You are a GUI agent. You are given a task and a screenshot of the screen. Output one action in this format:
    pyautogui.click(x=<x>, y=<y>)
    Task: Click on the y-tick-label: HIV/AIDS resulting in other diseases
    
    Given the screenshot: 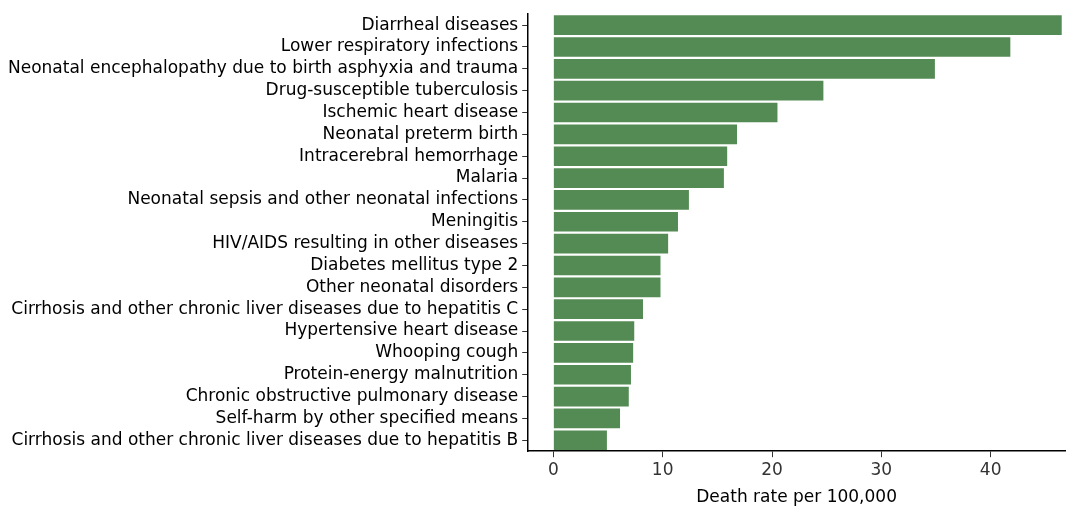 What is the action you would take?
    pyautogui.click(x=365, y=242)
    